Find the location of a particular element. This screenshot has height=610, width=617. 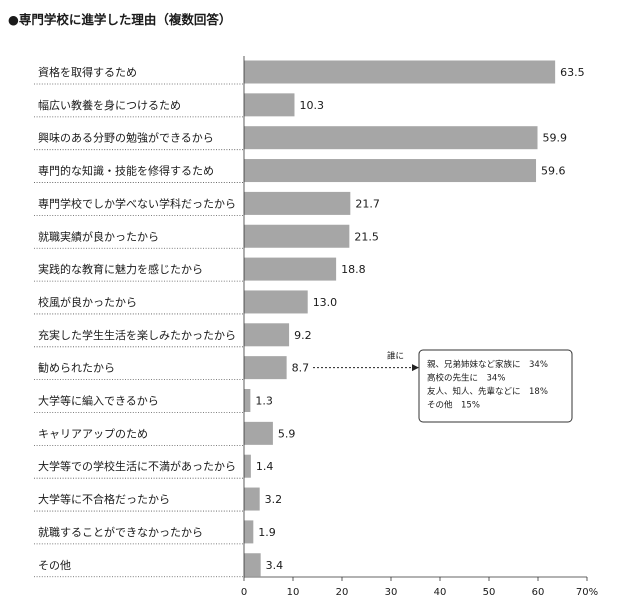

callout-box is located at coordinates (495, 386).